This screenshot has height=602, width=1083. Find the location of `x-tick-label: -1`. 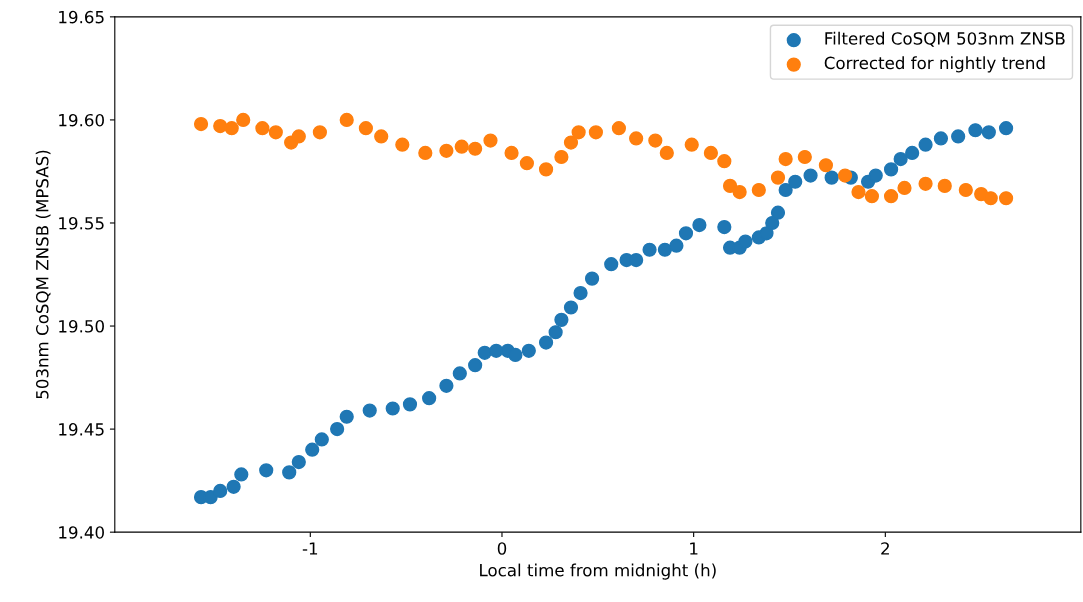

x-tick-label: -1 is located at coordinates (310, 548).